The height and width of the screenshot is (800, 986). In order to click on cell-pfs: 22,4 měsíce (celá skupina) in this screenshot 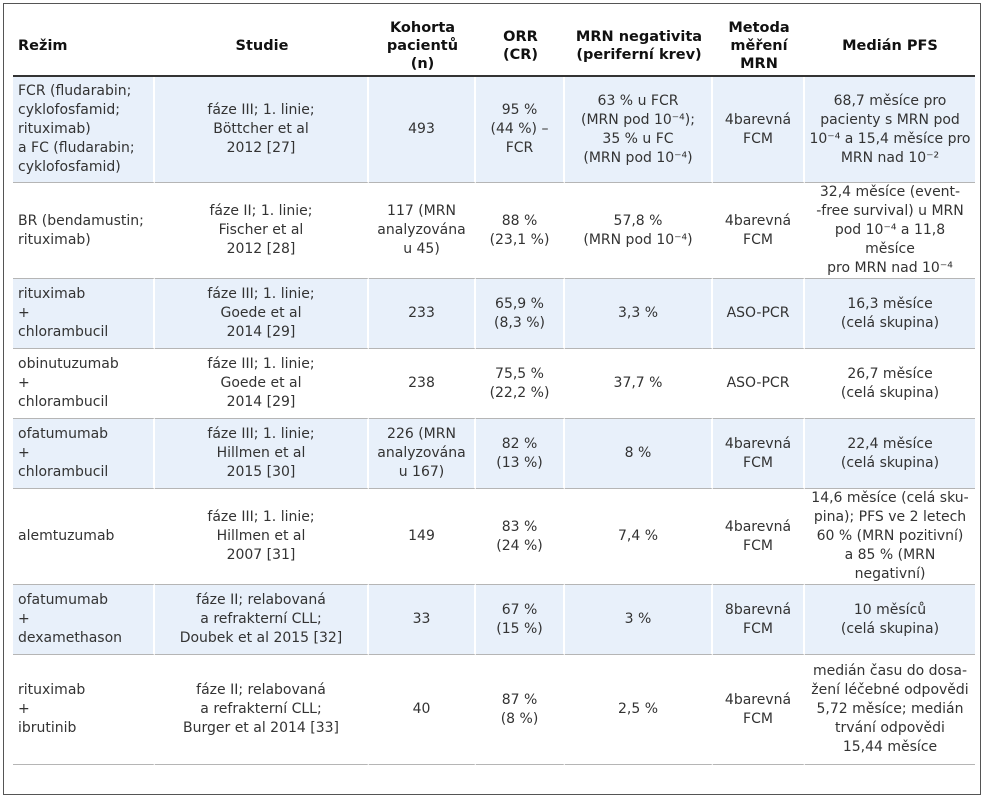, I will do `click(890, 454)`.